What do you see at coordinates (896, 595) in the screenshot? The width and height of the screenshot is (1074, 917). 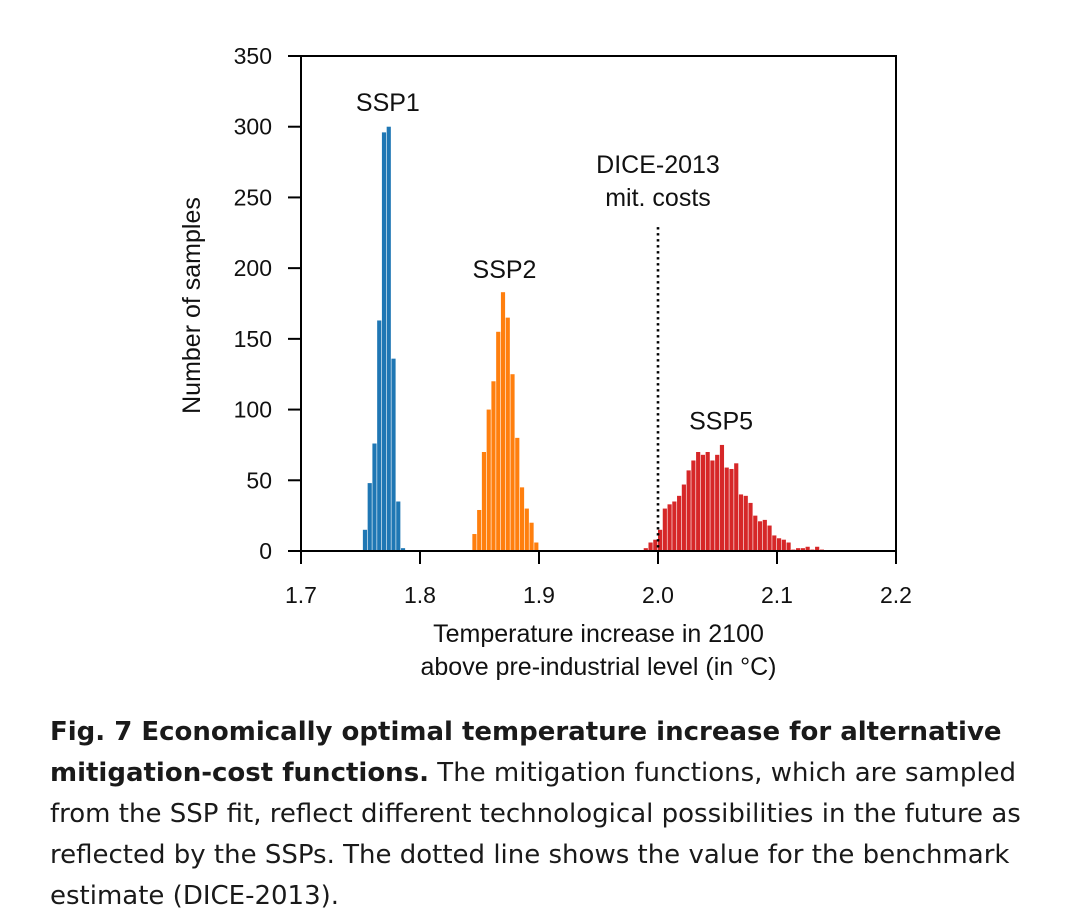 I see `x-tick-label-2.2: 2.2` at bounding box center [896, 595].